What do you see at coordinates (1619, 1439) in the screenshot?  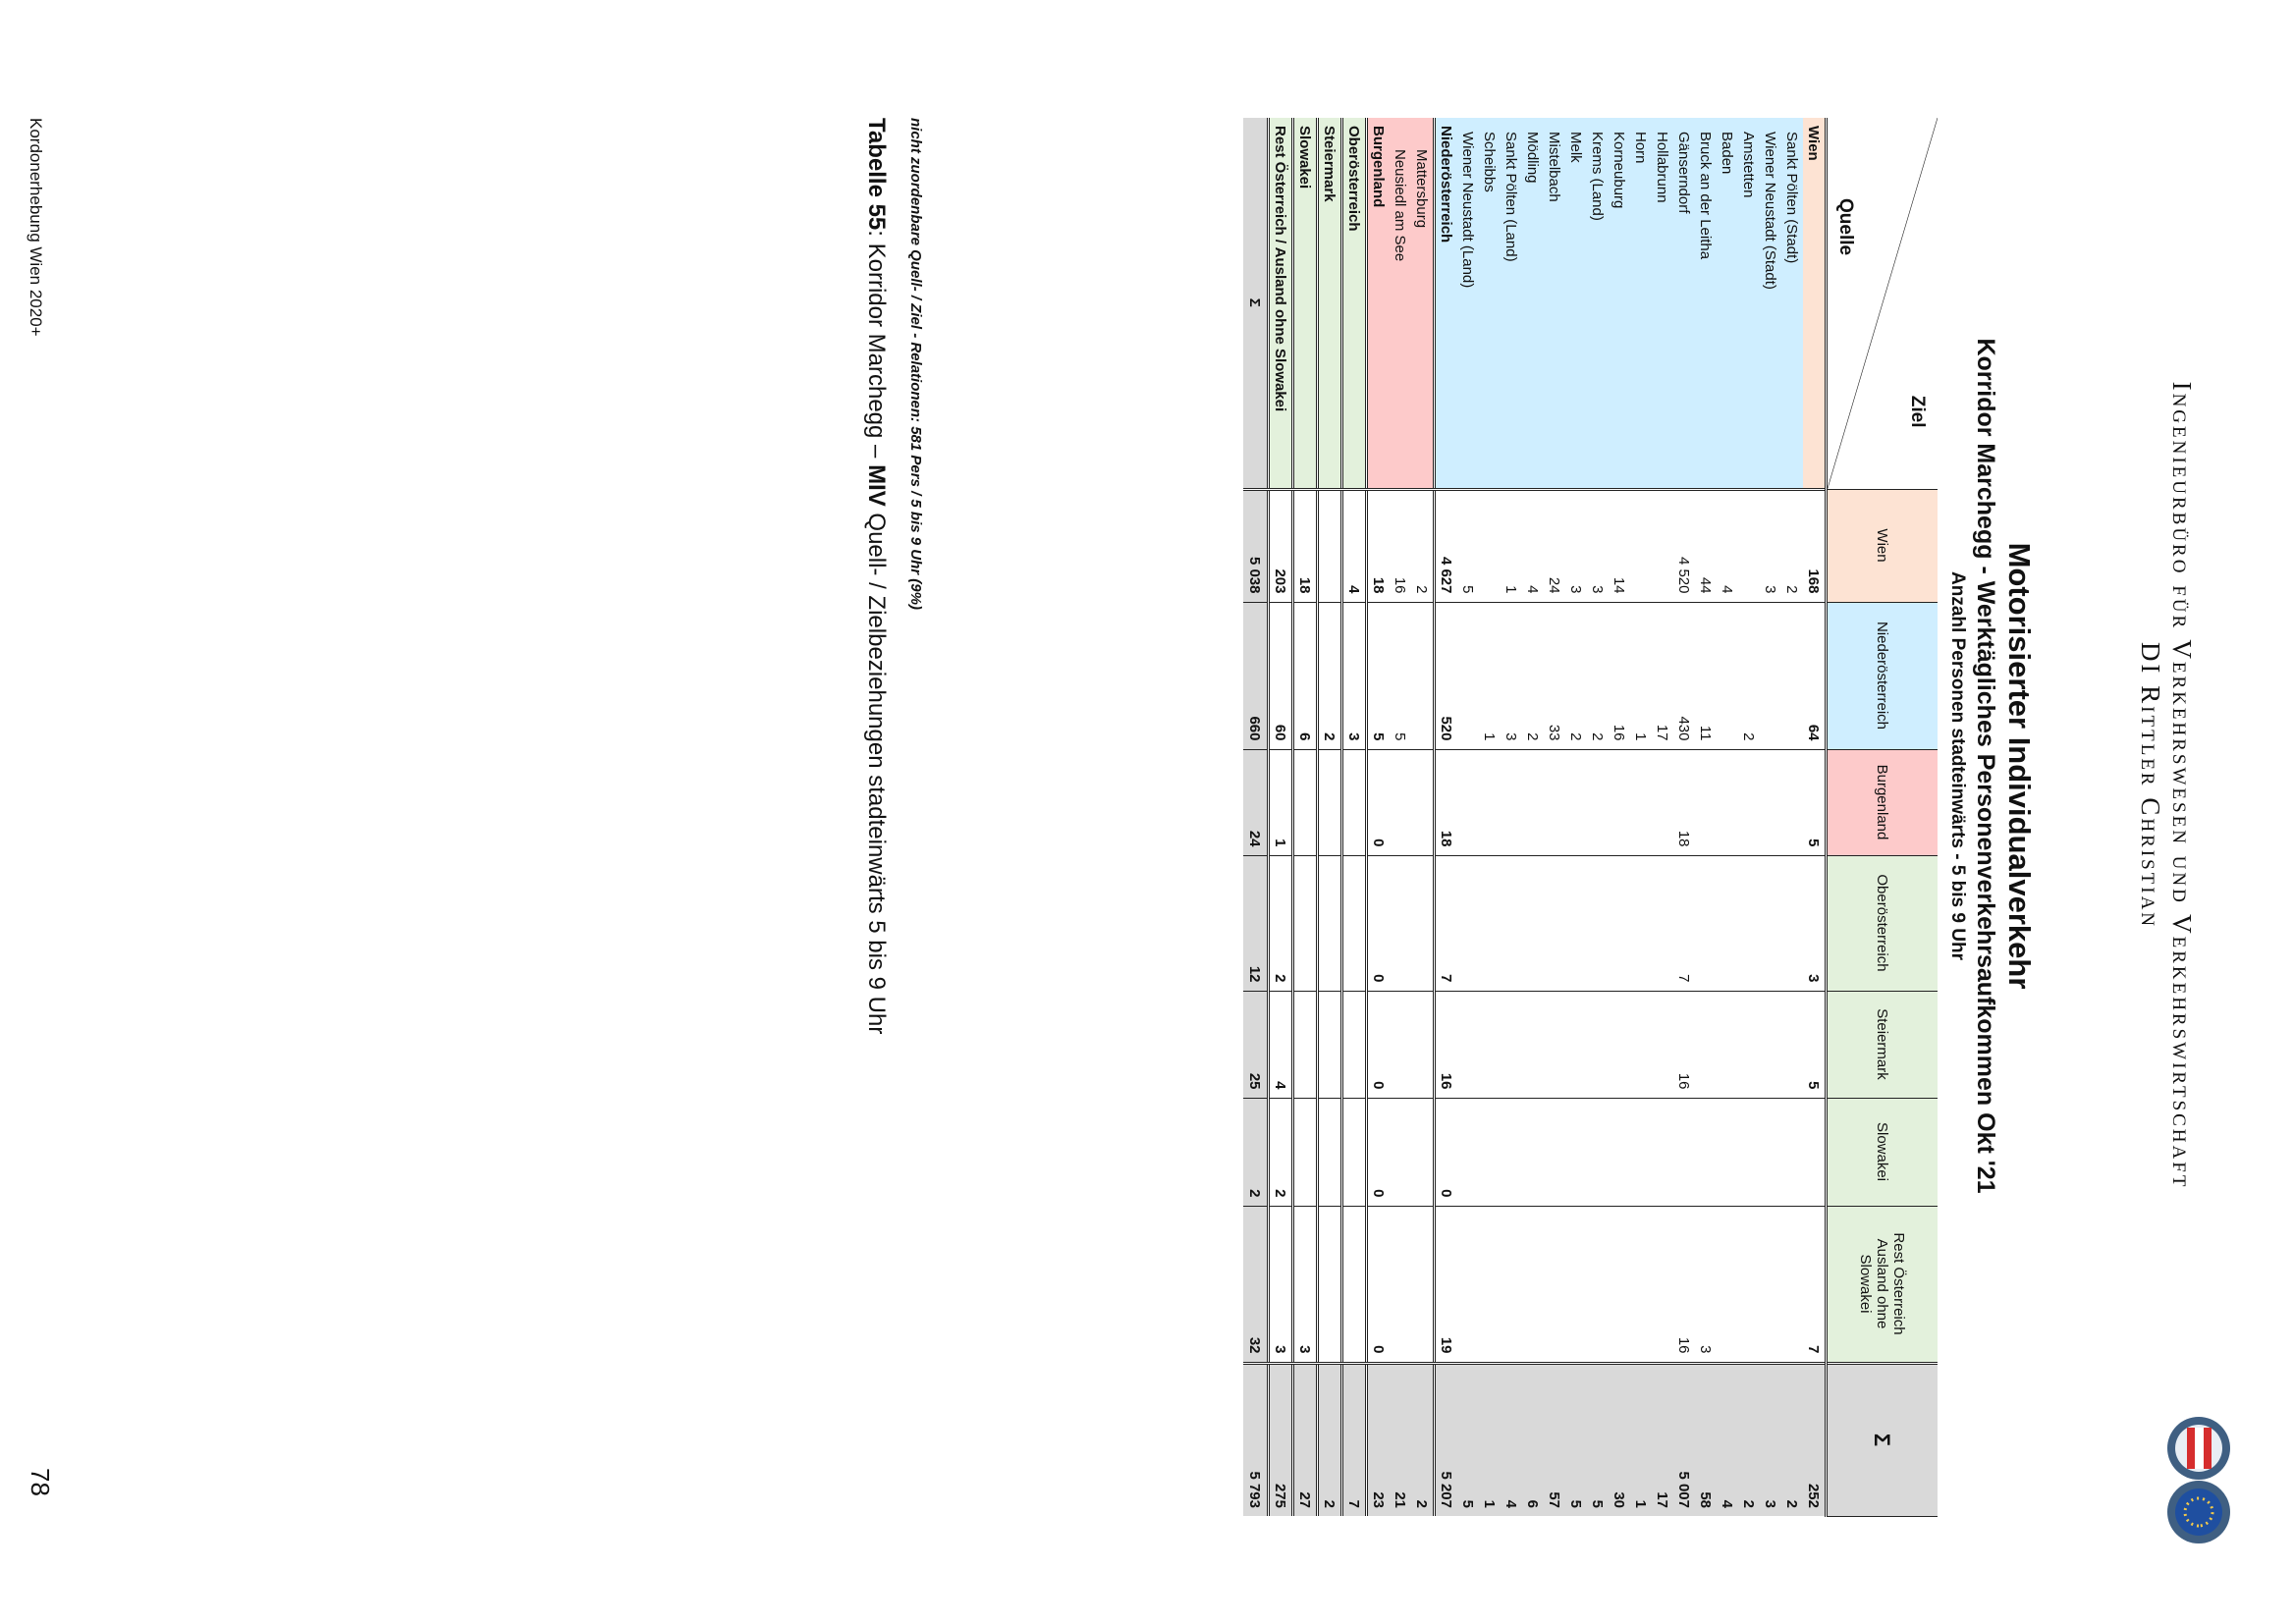 I see `row-sum: 30` at bounding box center [1619, 1439].